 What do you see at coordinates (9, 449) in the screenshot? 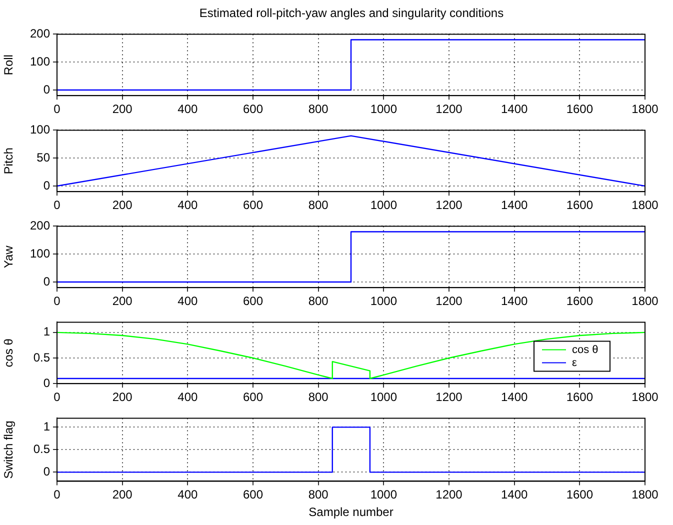
I see `y-axis-title: Switch flag` at bounding box center [9, 449].